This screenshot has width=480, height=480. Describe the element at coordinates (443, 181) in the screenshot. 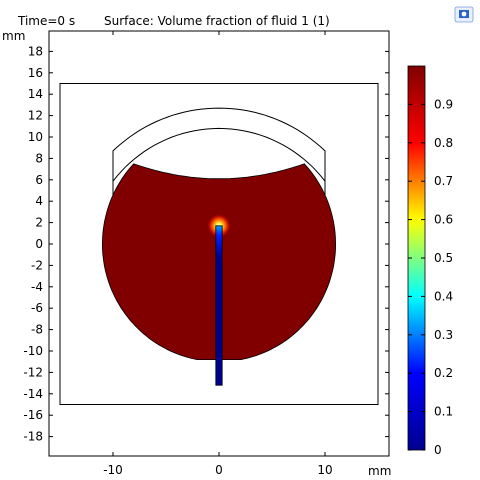

I see `colorbar-tick-label: 0.7` at that location.